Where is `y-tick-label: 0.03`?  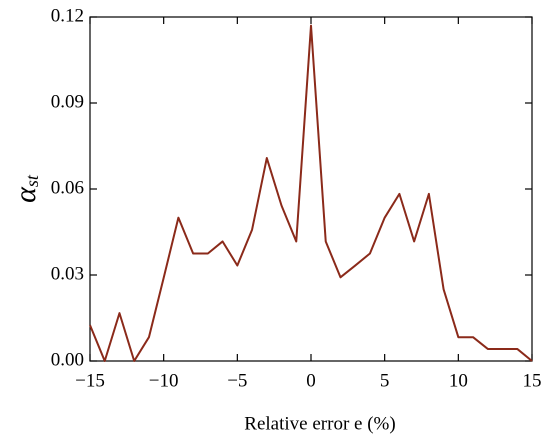
y-tick-label: 0.03 is located at coordinates (67, 273).